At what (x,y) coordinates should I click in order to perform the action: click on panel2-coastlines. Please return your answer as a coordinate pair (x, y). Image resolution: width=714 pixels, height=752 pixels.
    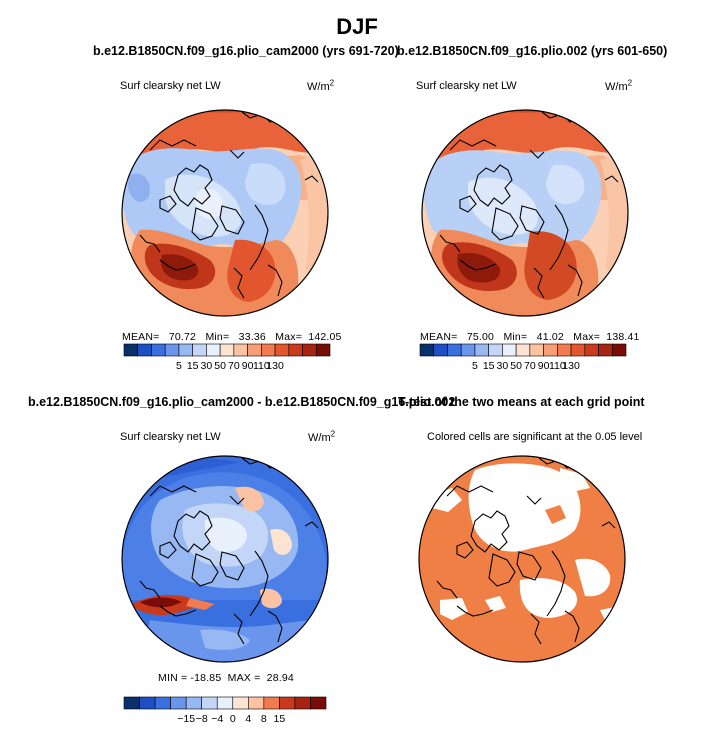
    Looking at the image, I should click on (529, 205).